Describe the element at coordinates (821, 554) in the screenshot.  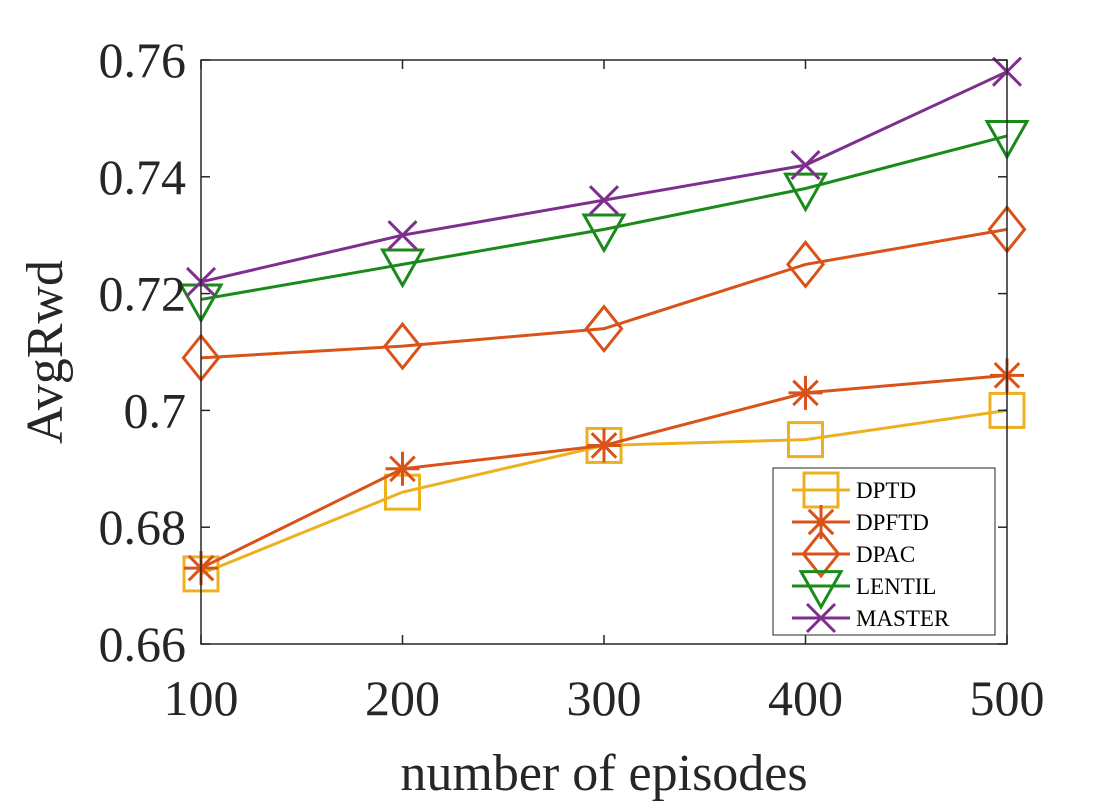
I see `legend-marker-dpac` at that location.